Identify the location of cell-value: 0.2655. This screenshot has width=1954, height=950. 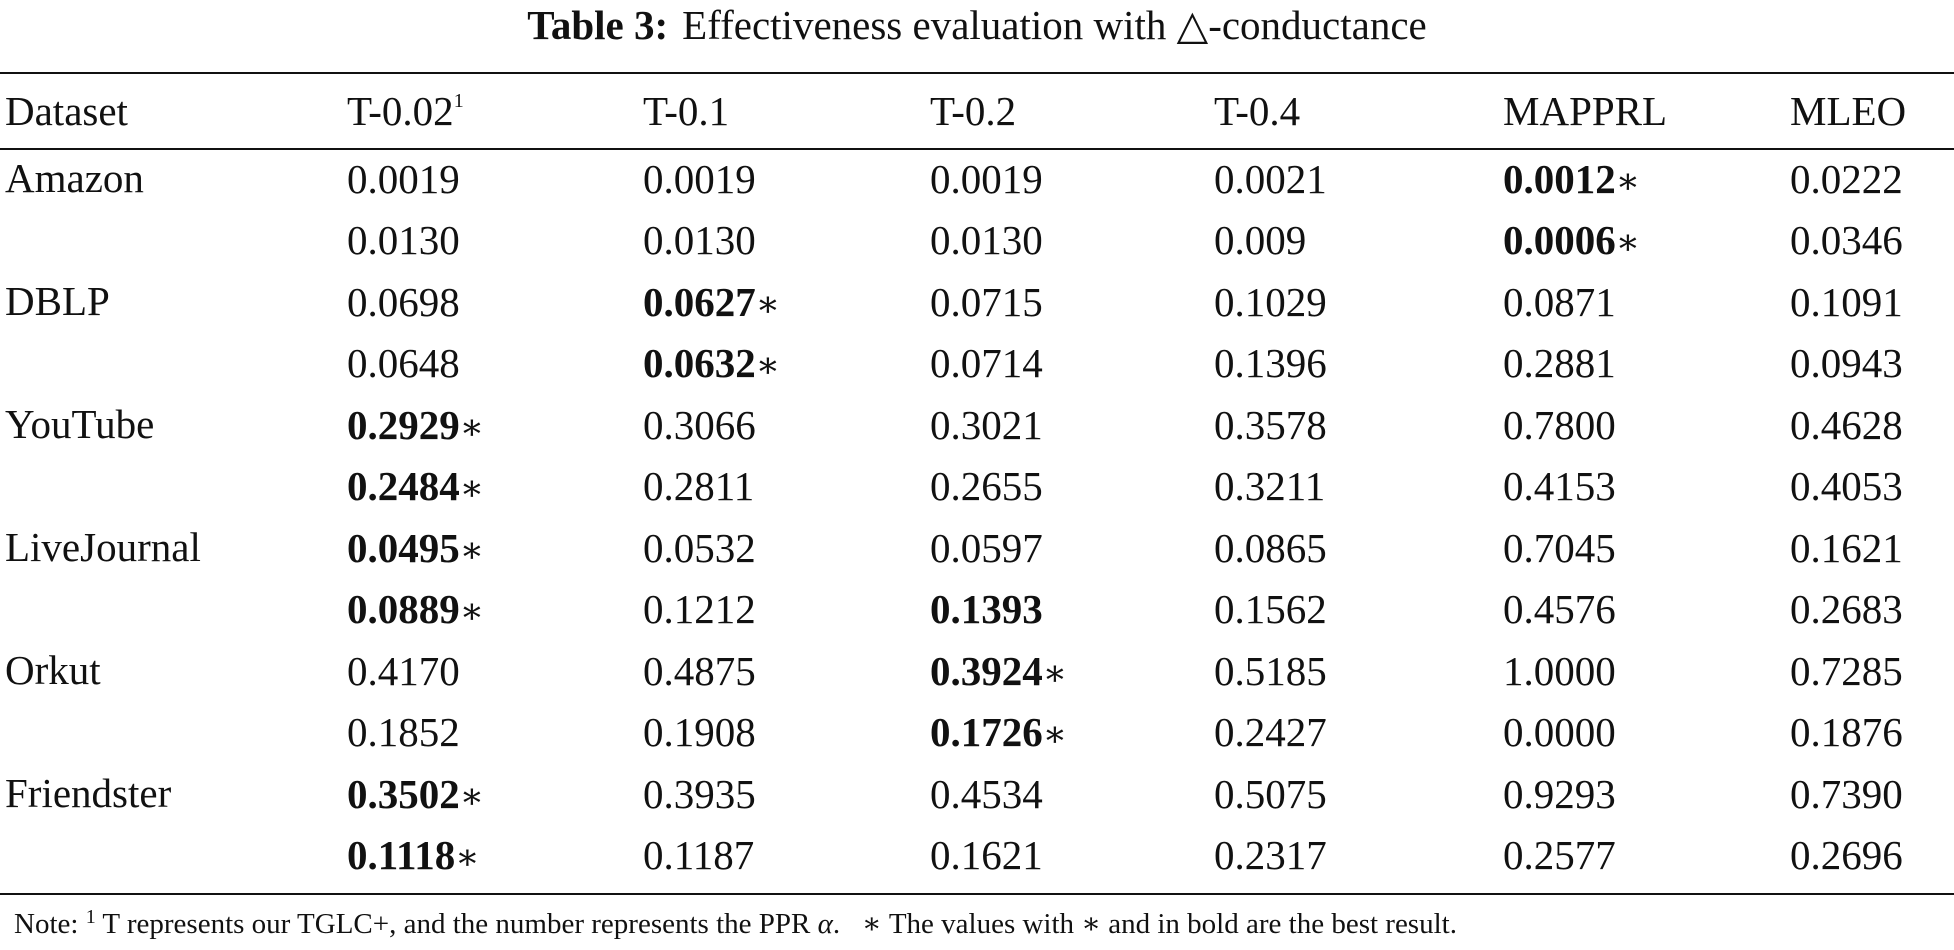
(986, 486).